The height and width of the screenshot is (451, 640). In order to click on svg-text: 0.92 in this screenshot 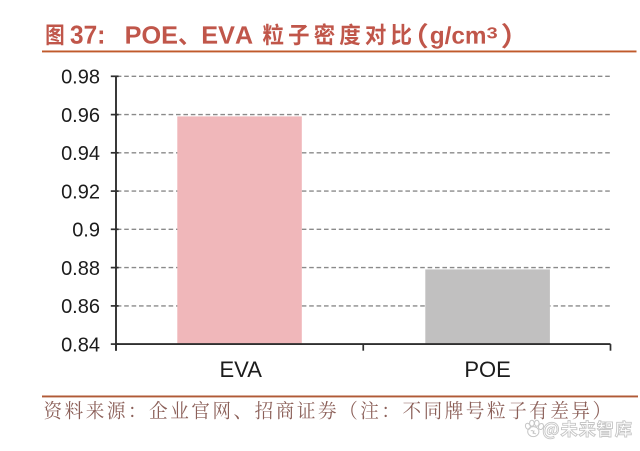, I will do `click(80, 192)`.